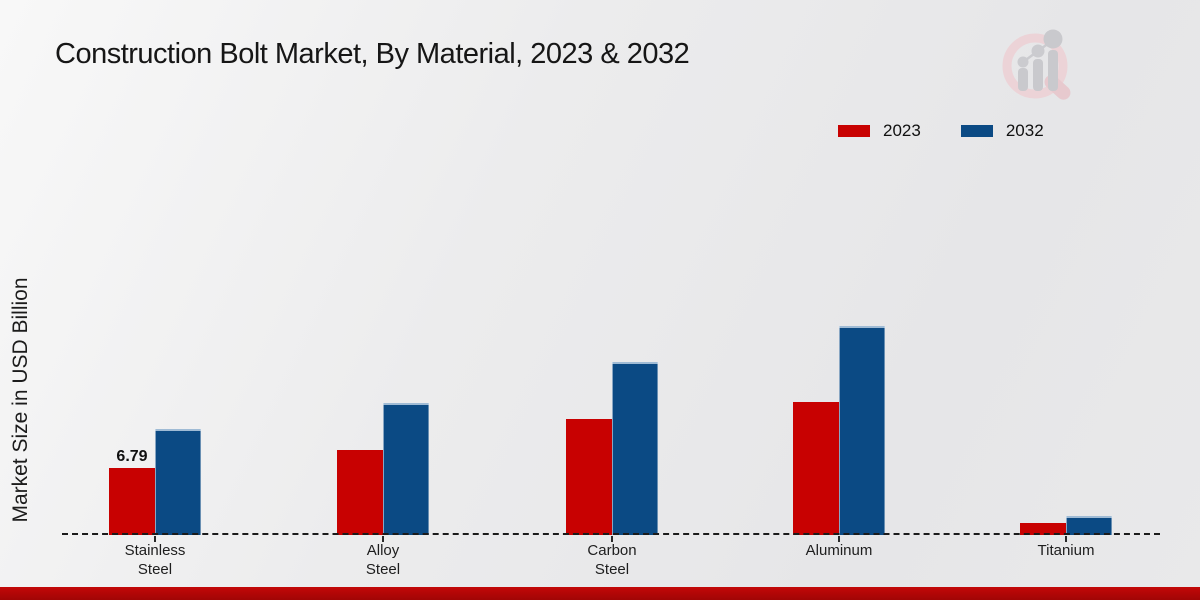 This screenshot has height=600, width=1200. I want to click on legend-label-2032: 2032, so click(1024, 130).